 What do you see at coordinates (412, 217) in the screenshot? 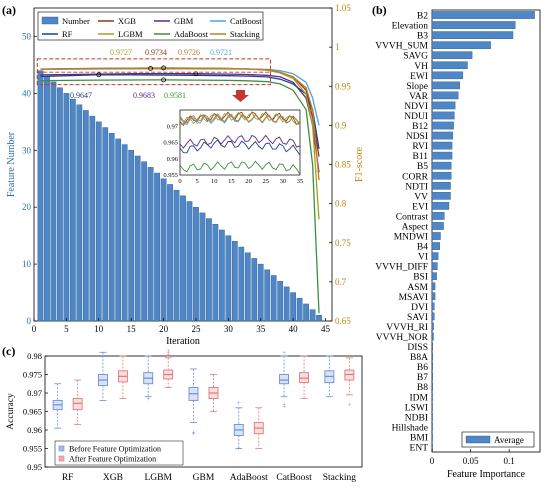
I see `feature-label: Contrast` at bounding box center [412, 217].